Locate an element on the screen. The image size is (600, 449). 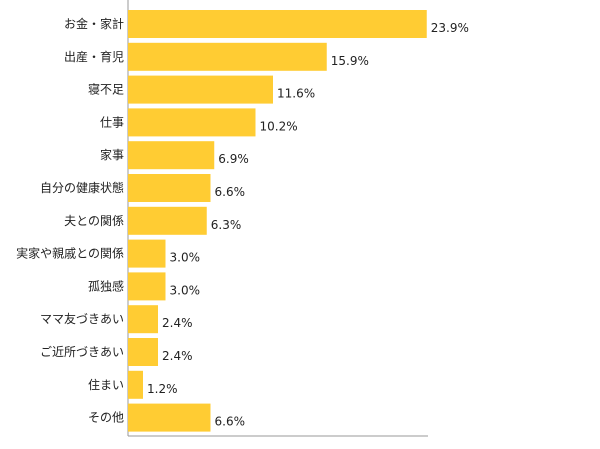
bar-row: 寝不足 11.6% is located at coordinates (201, 89).